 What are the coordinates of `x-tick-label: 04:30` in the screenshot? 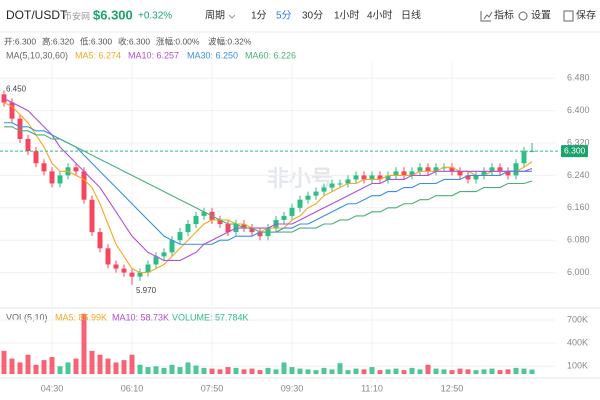 It's located at (52, 388).